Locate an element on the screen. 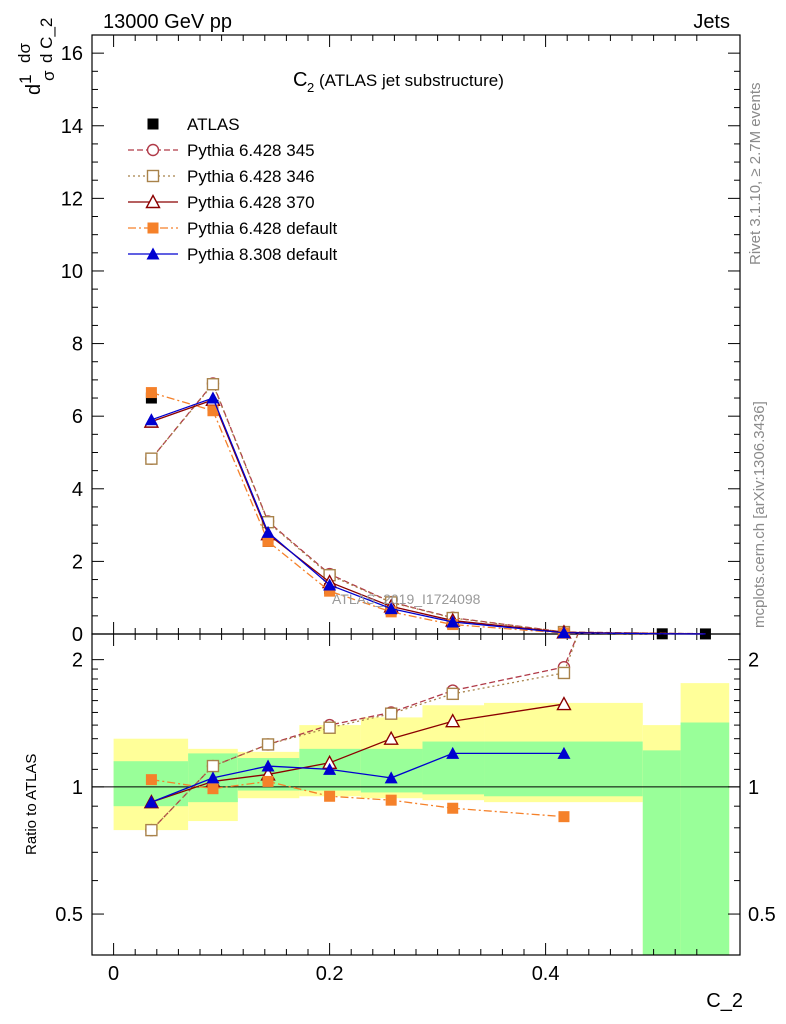 The width and height of the screenshot is (786, 1024). x-tick-label: 0.4 is located at coordinates (546, 974).